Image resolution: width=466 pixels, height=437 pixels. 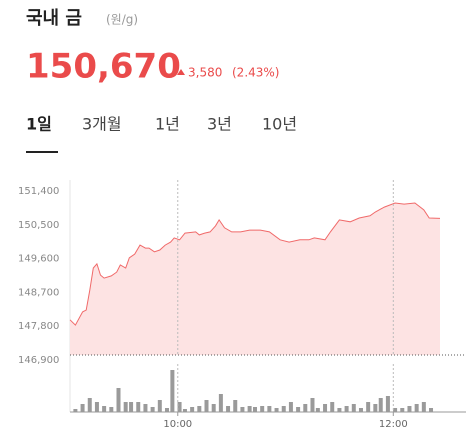 I want to click on change-pct: (2.43%), so click(x=255, y=73).